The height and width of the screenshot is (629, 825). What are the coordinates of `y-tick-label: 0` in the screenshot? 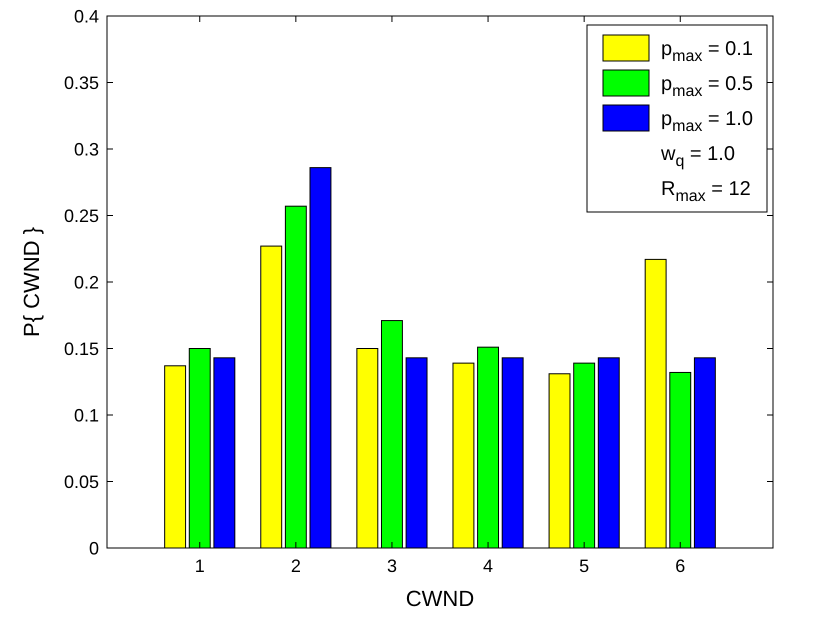 It's located at (93, 548).